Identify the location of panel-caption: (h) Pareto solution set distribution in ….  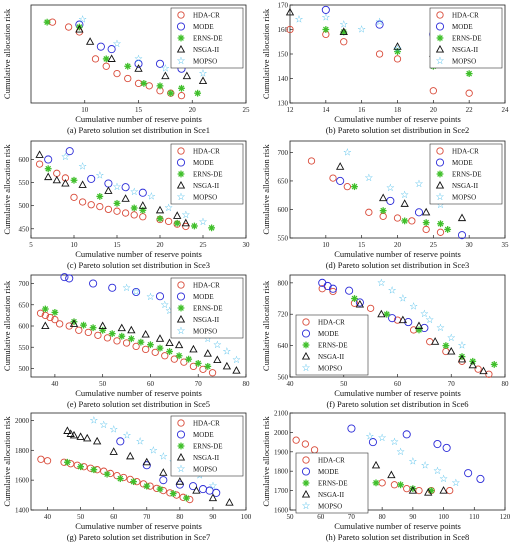
(398, 537).